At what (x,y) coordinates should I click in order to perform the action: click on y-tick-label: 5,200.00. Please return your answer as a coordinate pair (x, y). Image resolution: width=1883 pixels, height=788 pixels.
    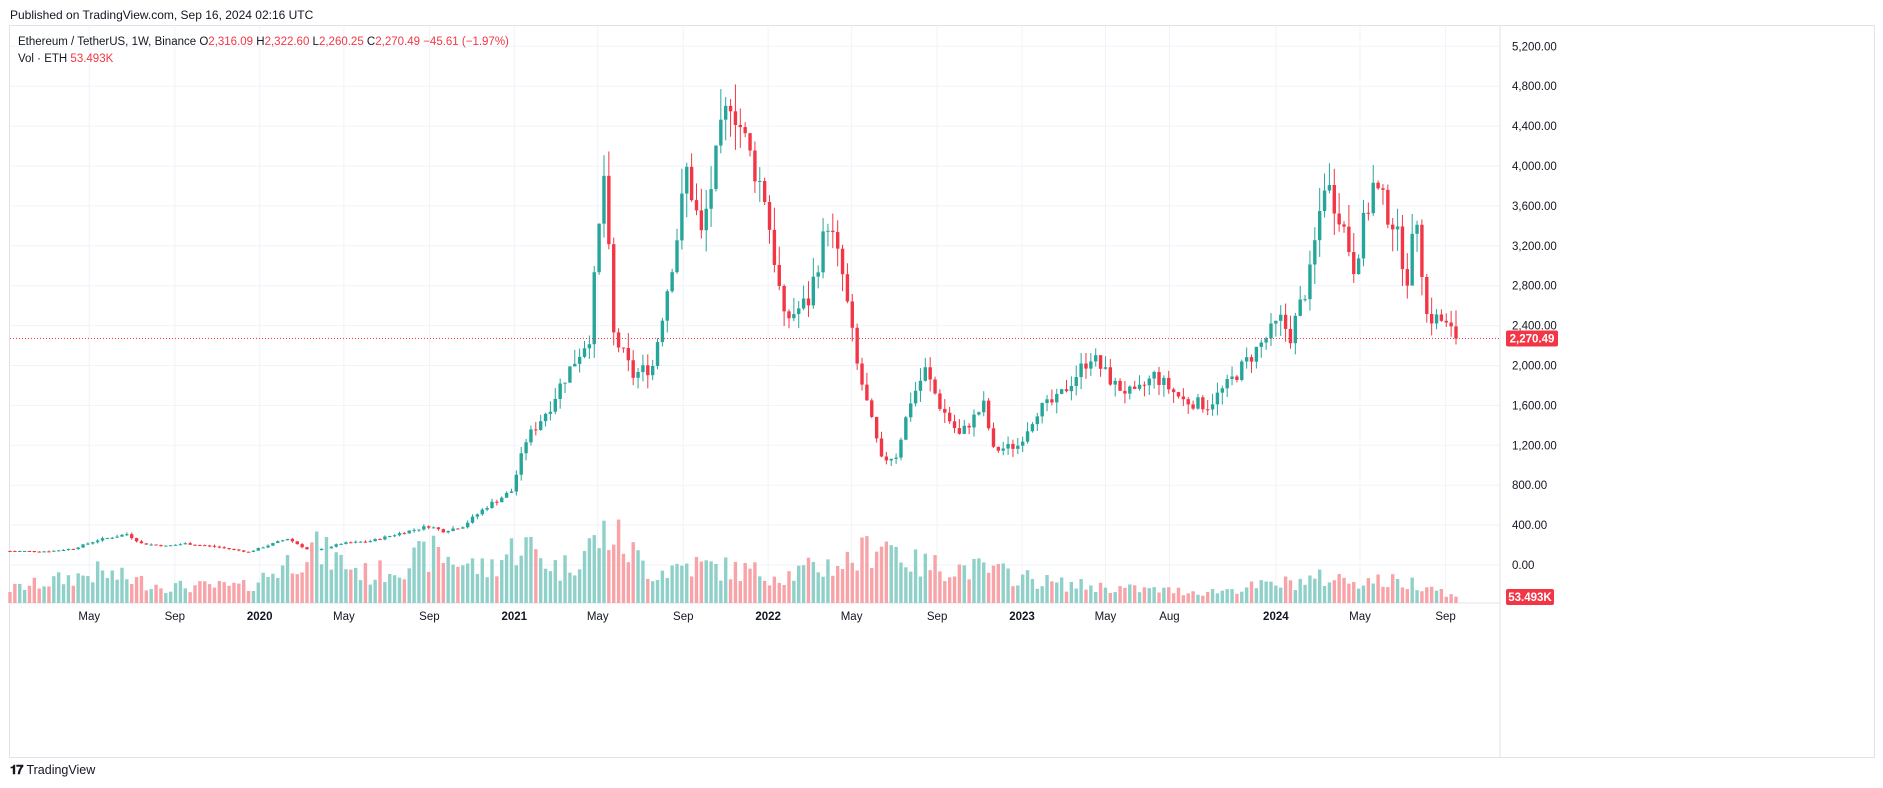
    Looking at the image, I should click on (1534, 47).